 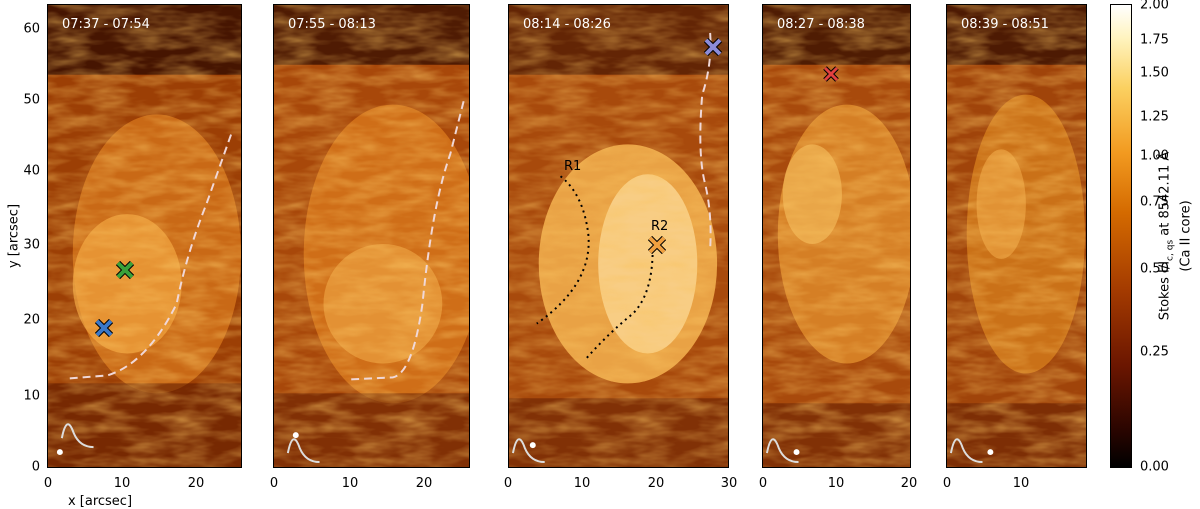 What do you see at coordinates (573, 166) in the screenshot?
I see `region-r1-label: R1` at bounding box center [573, 166].